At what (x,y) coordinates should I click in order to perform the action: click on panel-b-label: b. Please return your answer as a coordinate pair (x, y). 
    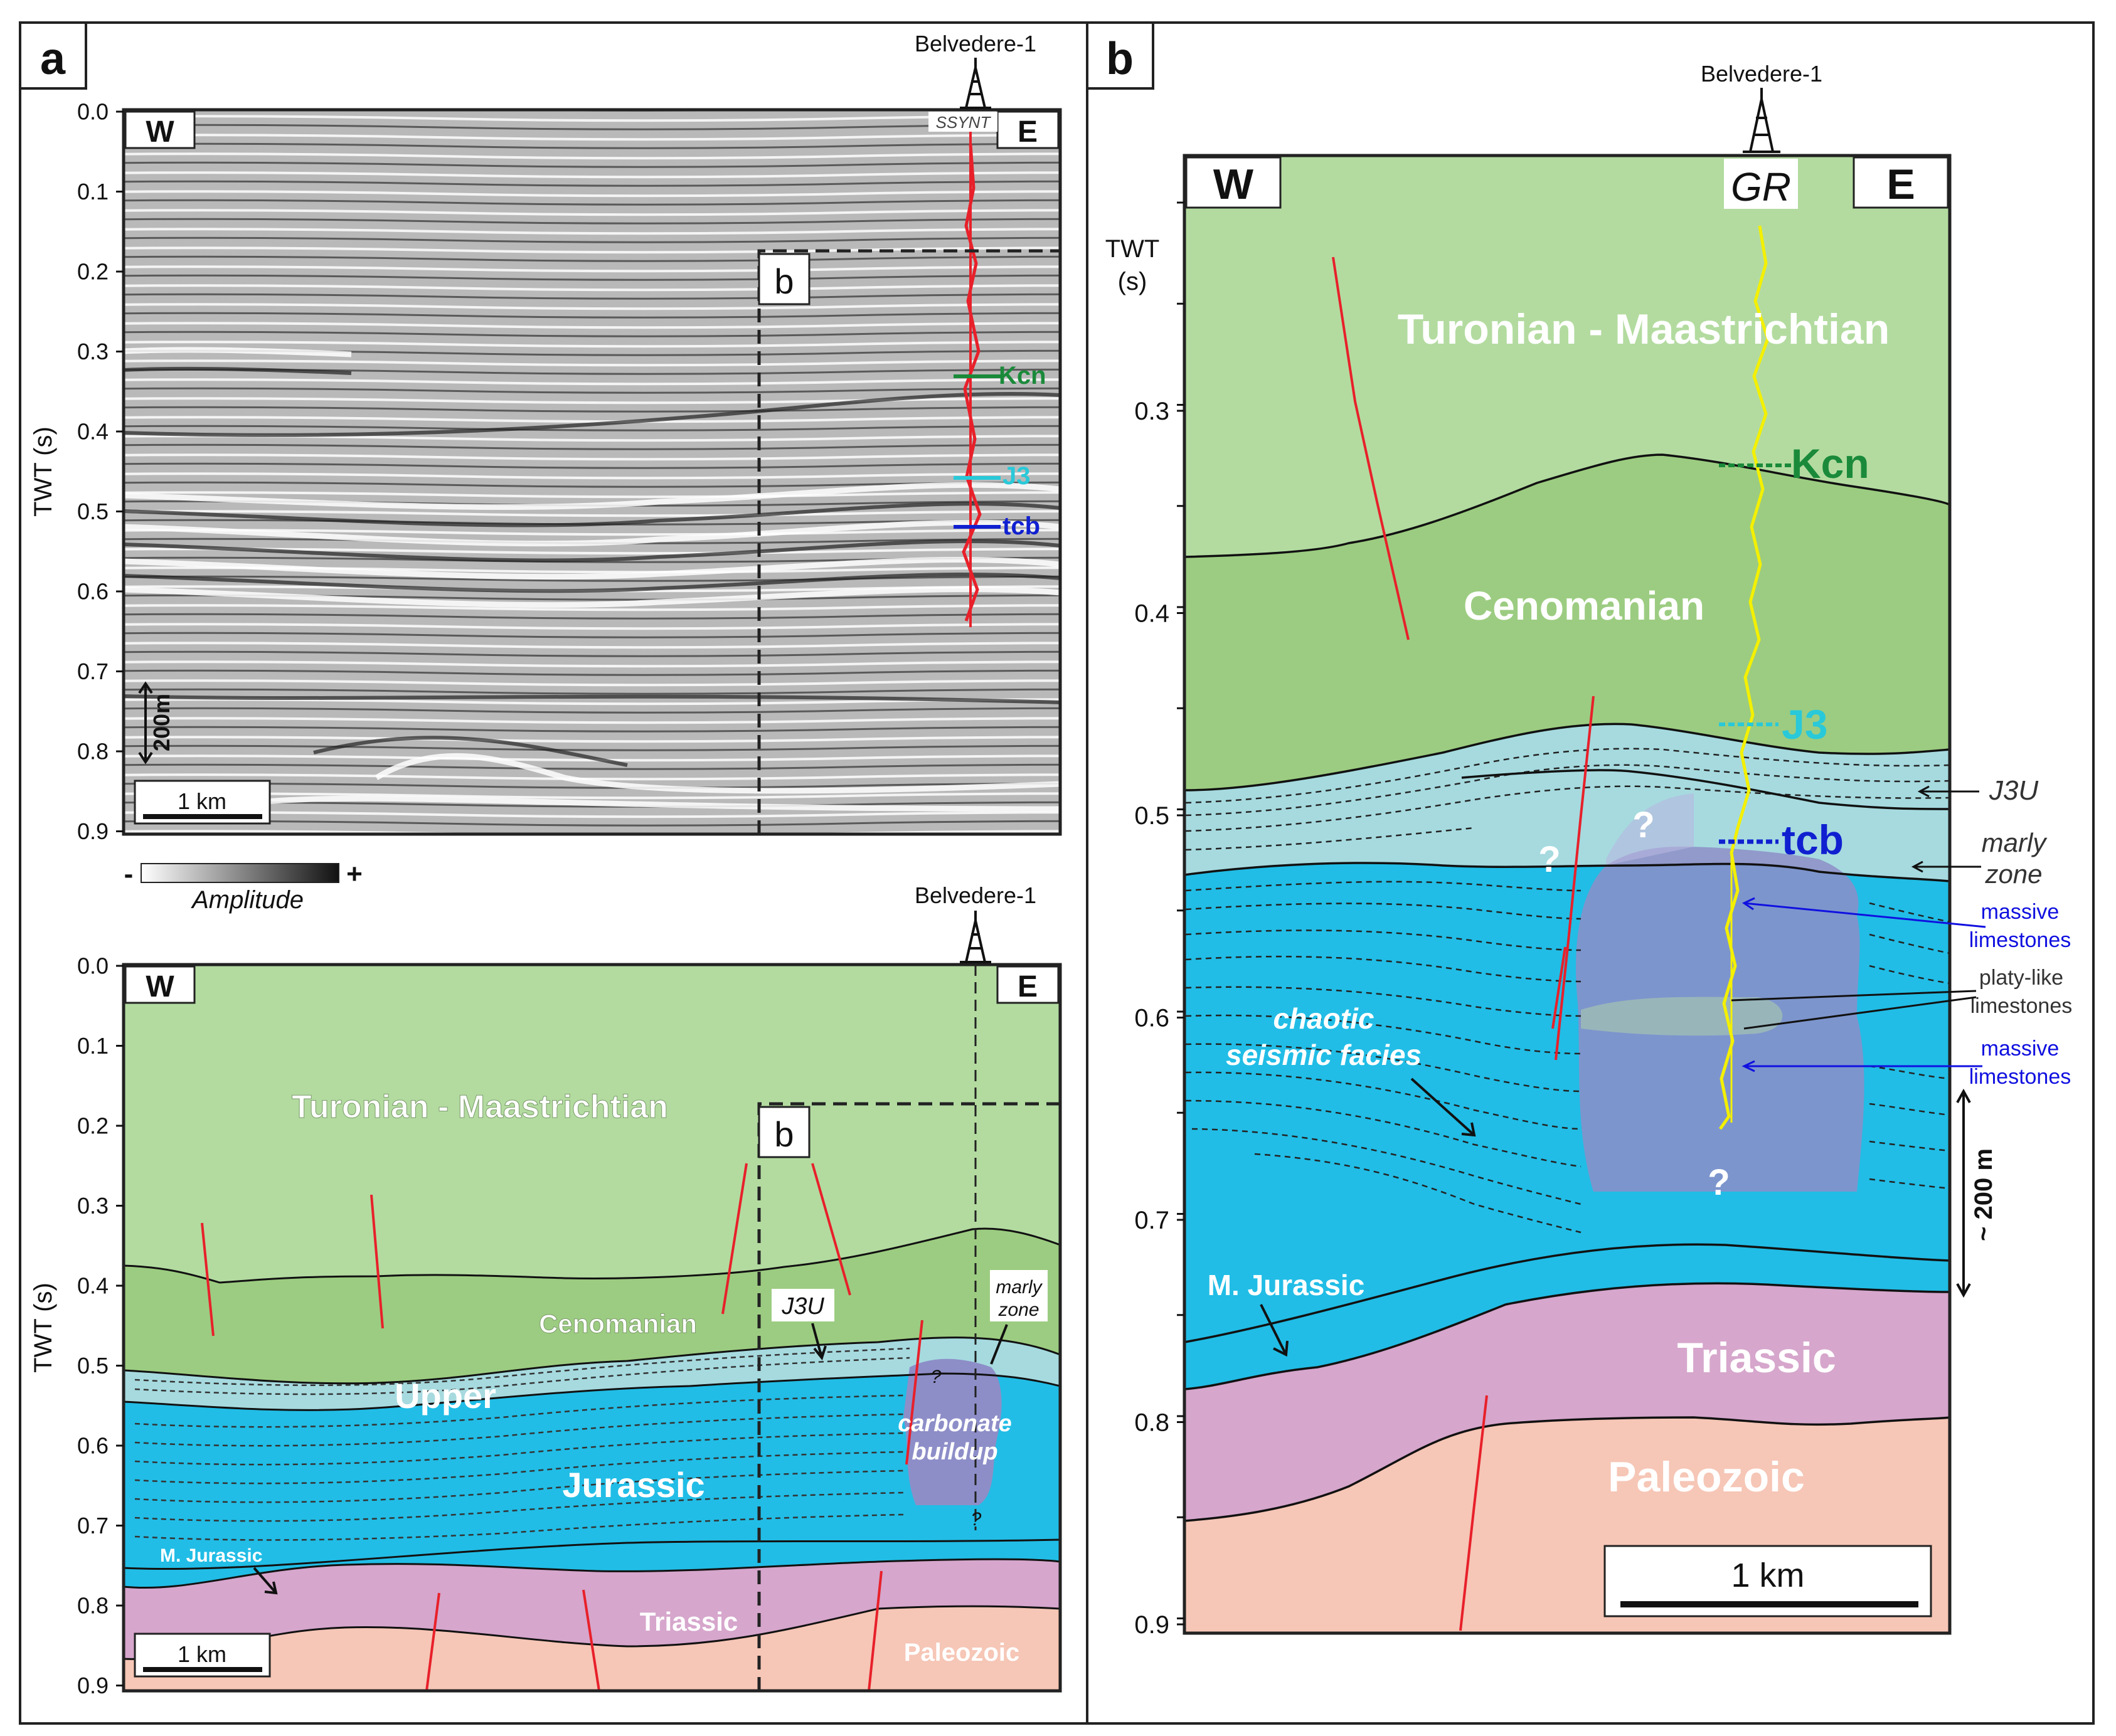
    Looking at the image, I should click on (1120, 59).